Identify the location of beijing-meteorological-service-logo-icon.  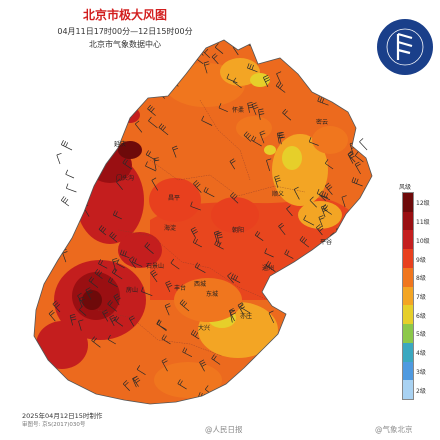
(405, 47).